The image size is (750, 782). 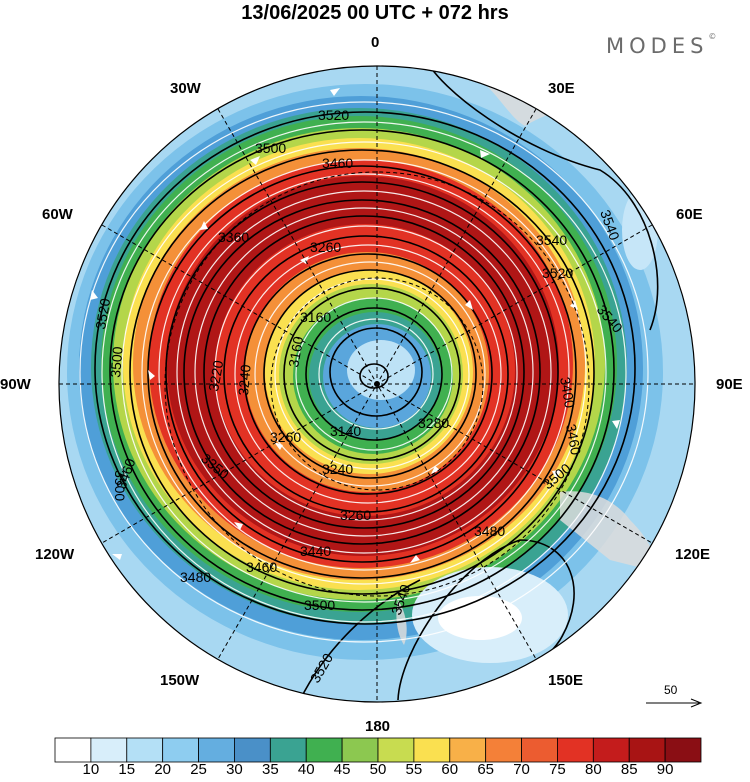 What do you see at coordinates (696, 703) in the screenshot?
I see `reference-vector-head` at bounding box center [696, 703].